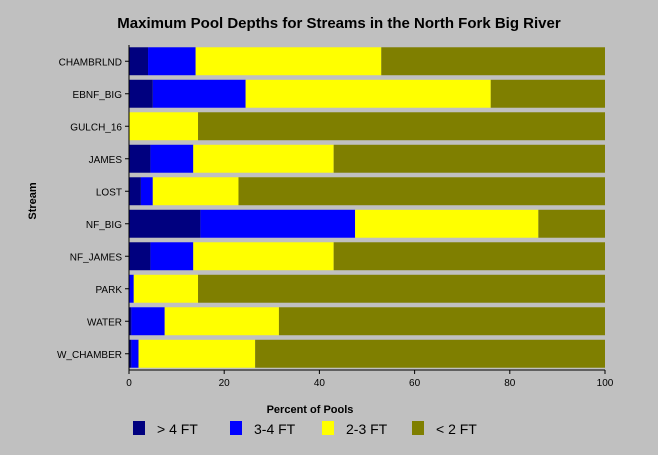 This screenshot has width=658, height=455. Describe the element at coordinates (367, 429) in the screenshot. I see `legend-label: 2-3 FT` at that location.